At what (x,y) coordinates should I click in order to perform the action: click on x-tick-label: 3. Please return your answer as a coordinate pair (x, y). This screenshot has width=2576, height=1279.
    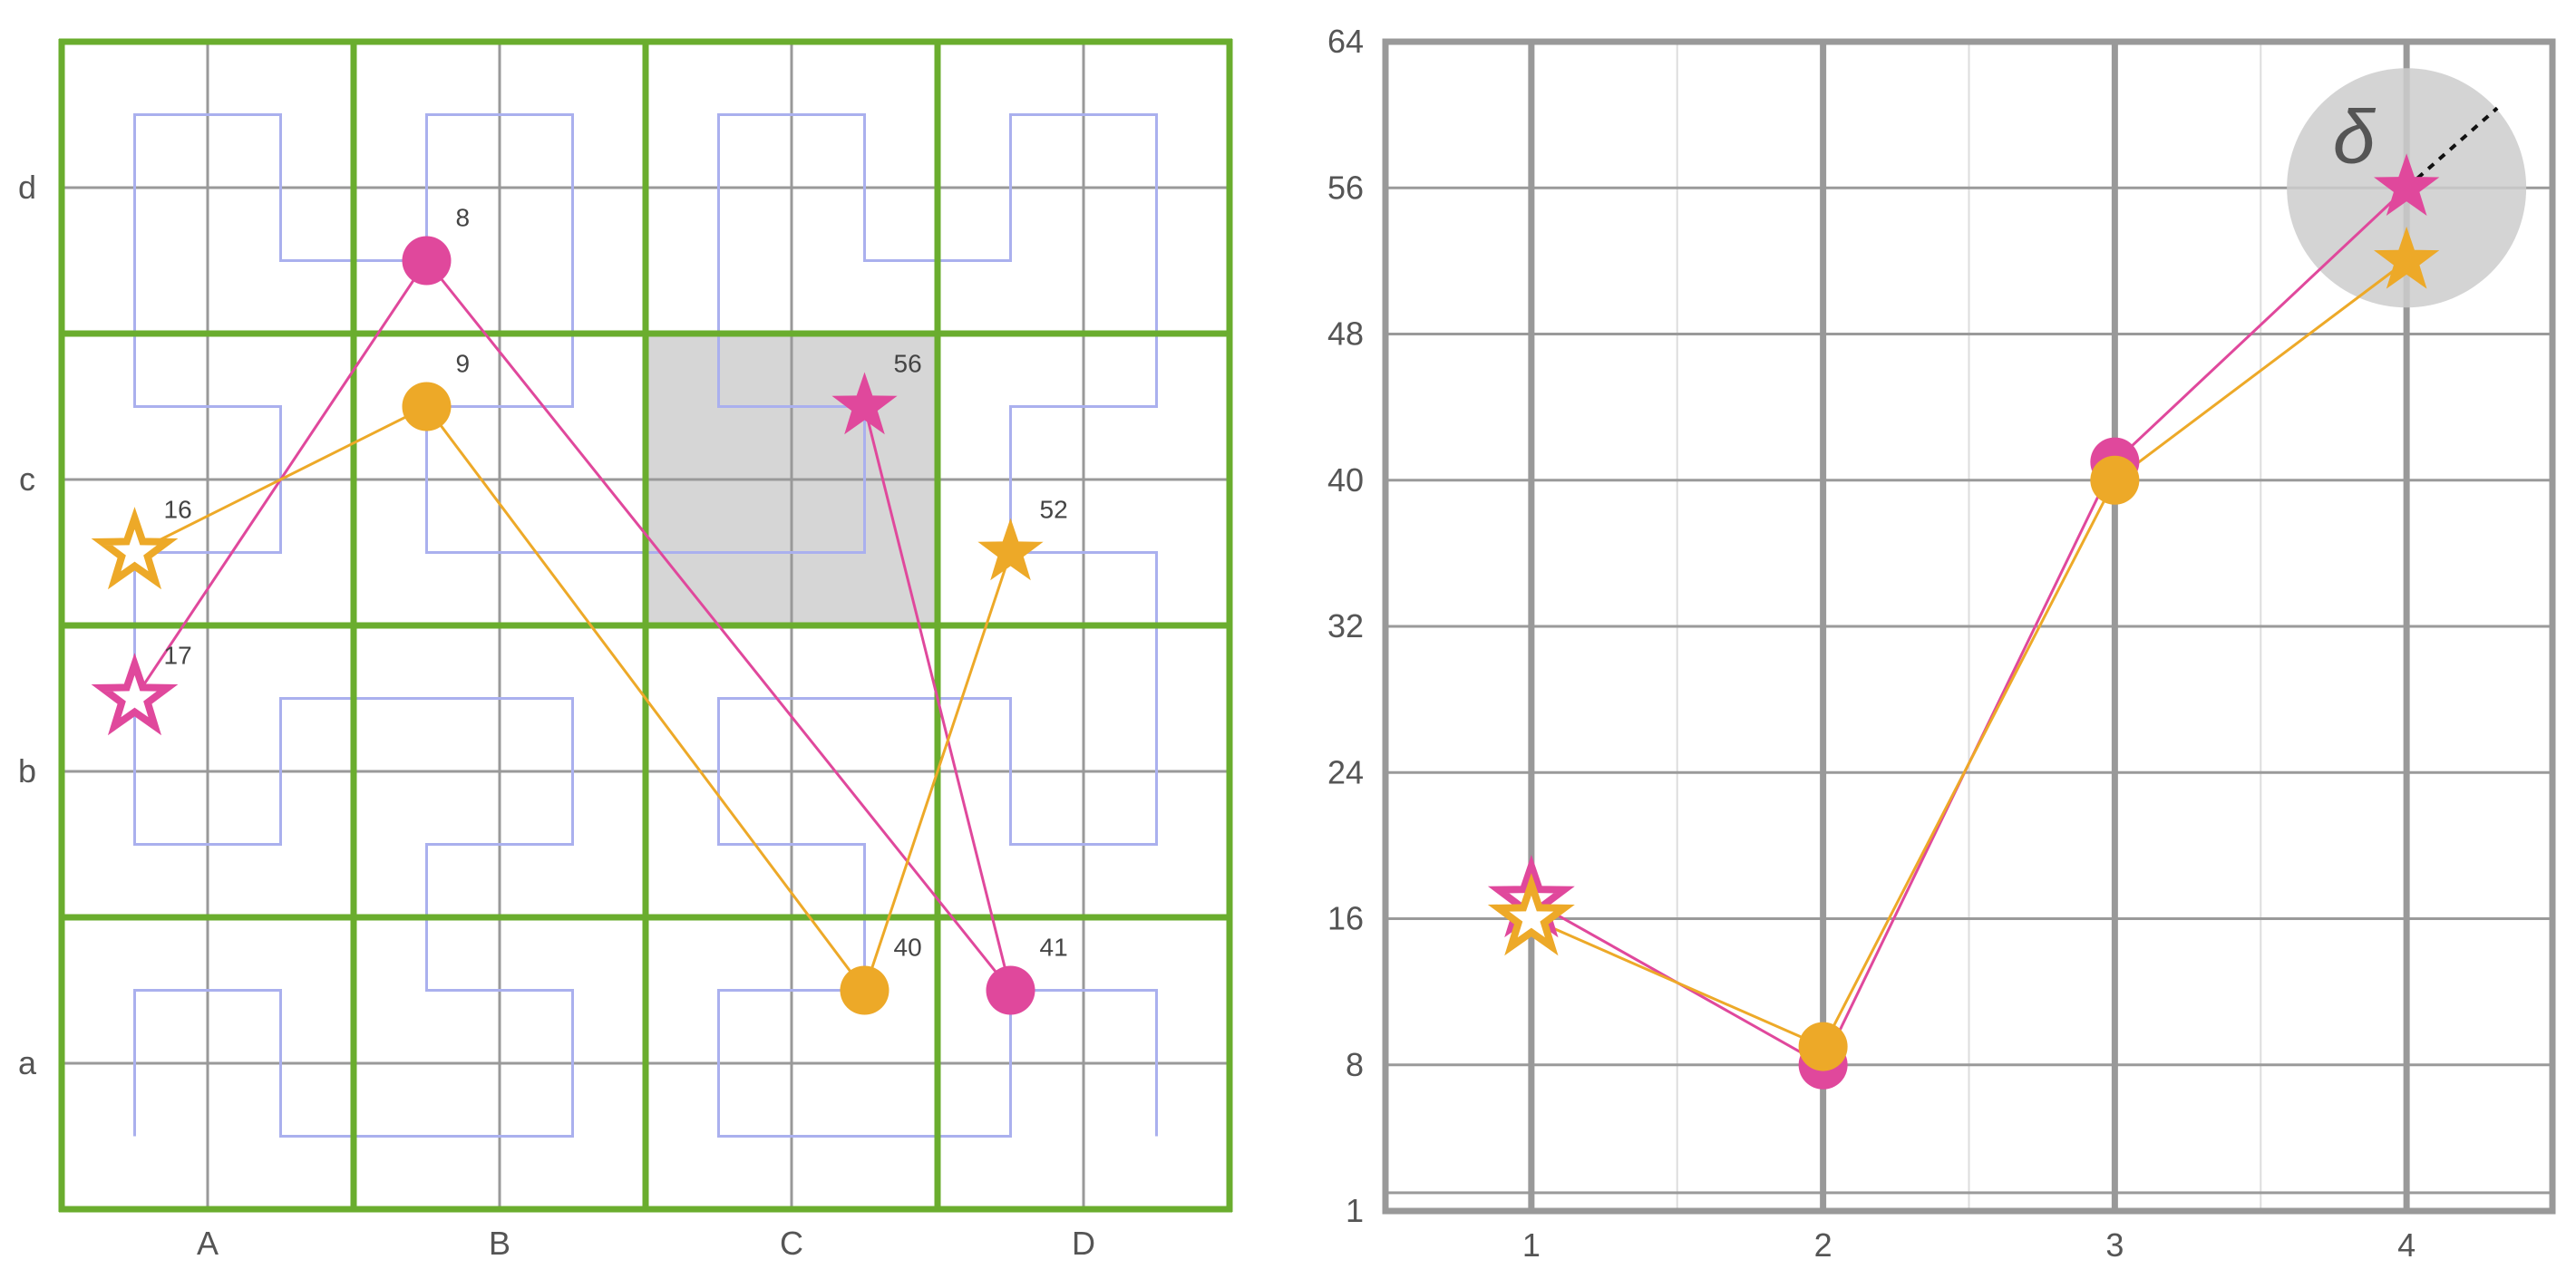
    Looking at the image, I should click on (2114, 1245).